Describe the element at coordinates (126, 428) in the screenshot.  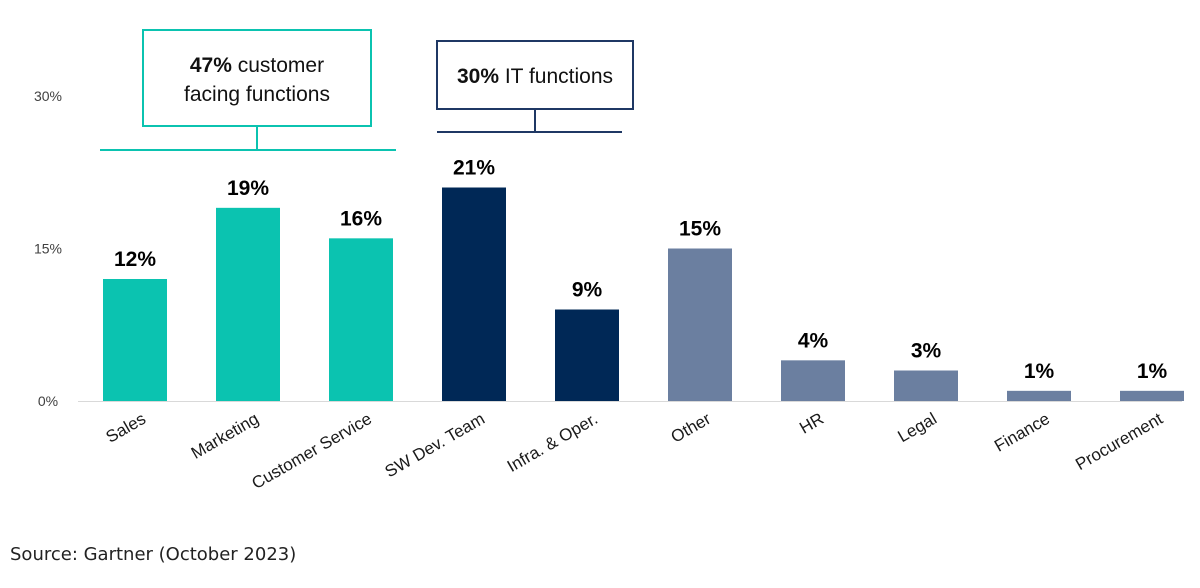
I see `category-label: Sales` at that location.